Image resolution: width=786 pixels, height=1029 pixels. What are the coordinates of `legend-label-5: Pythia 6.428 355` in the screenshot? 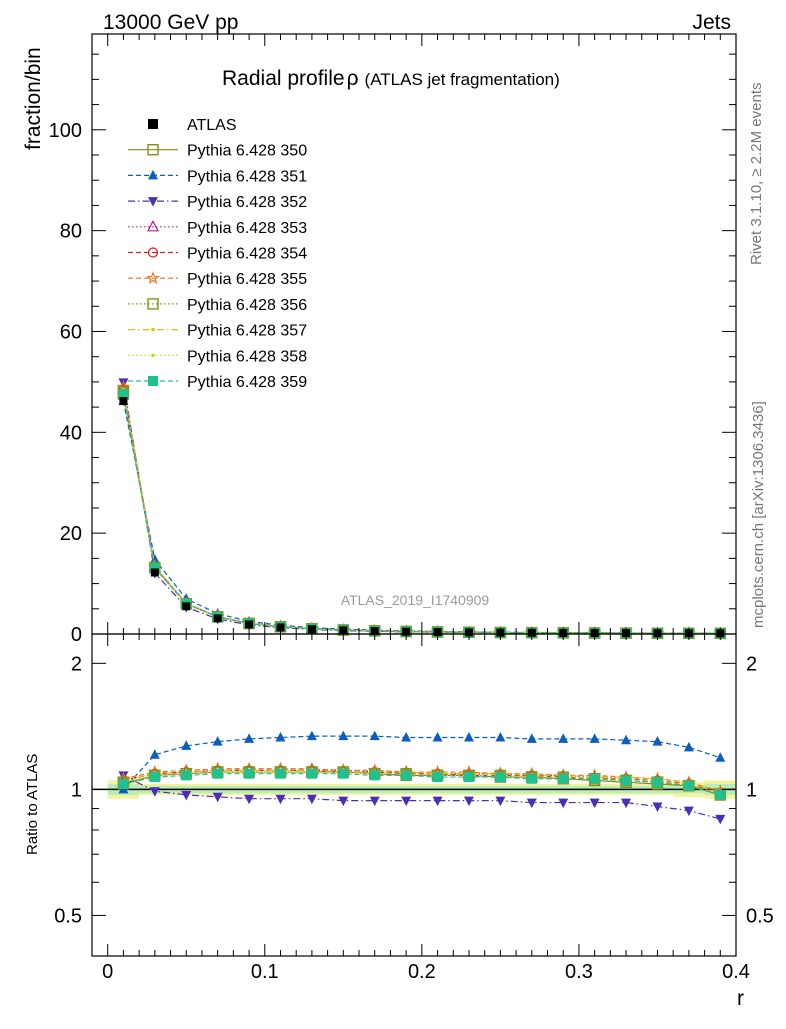 It's located at (247, 279).